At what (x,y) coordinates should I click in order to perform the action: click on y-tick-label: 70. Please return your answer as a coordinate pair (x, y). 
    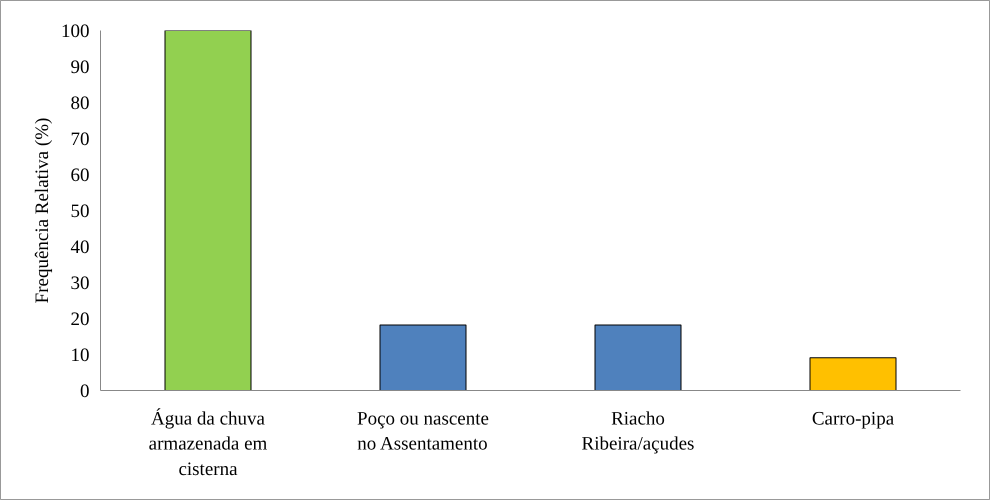
    Looking at the image, I should click on (80, 139).